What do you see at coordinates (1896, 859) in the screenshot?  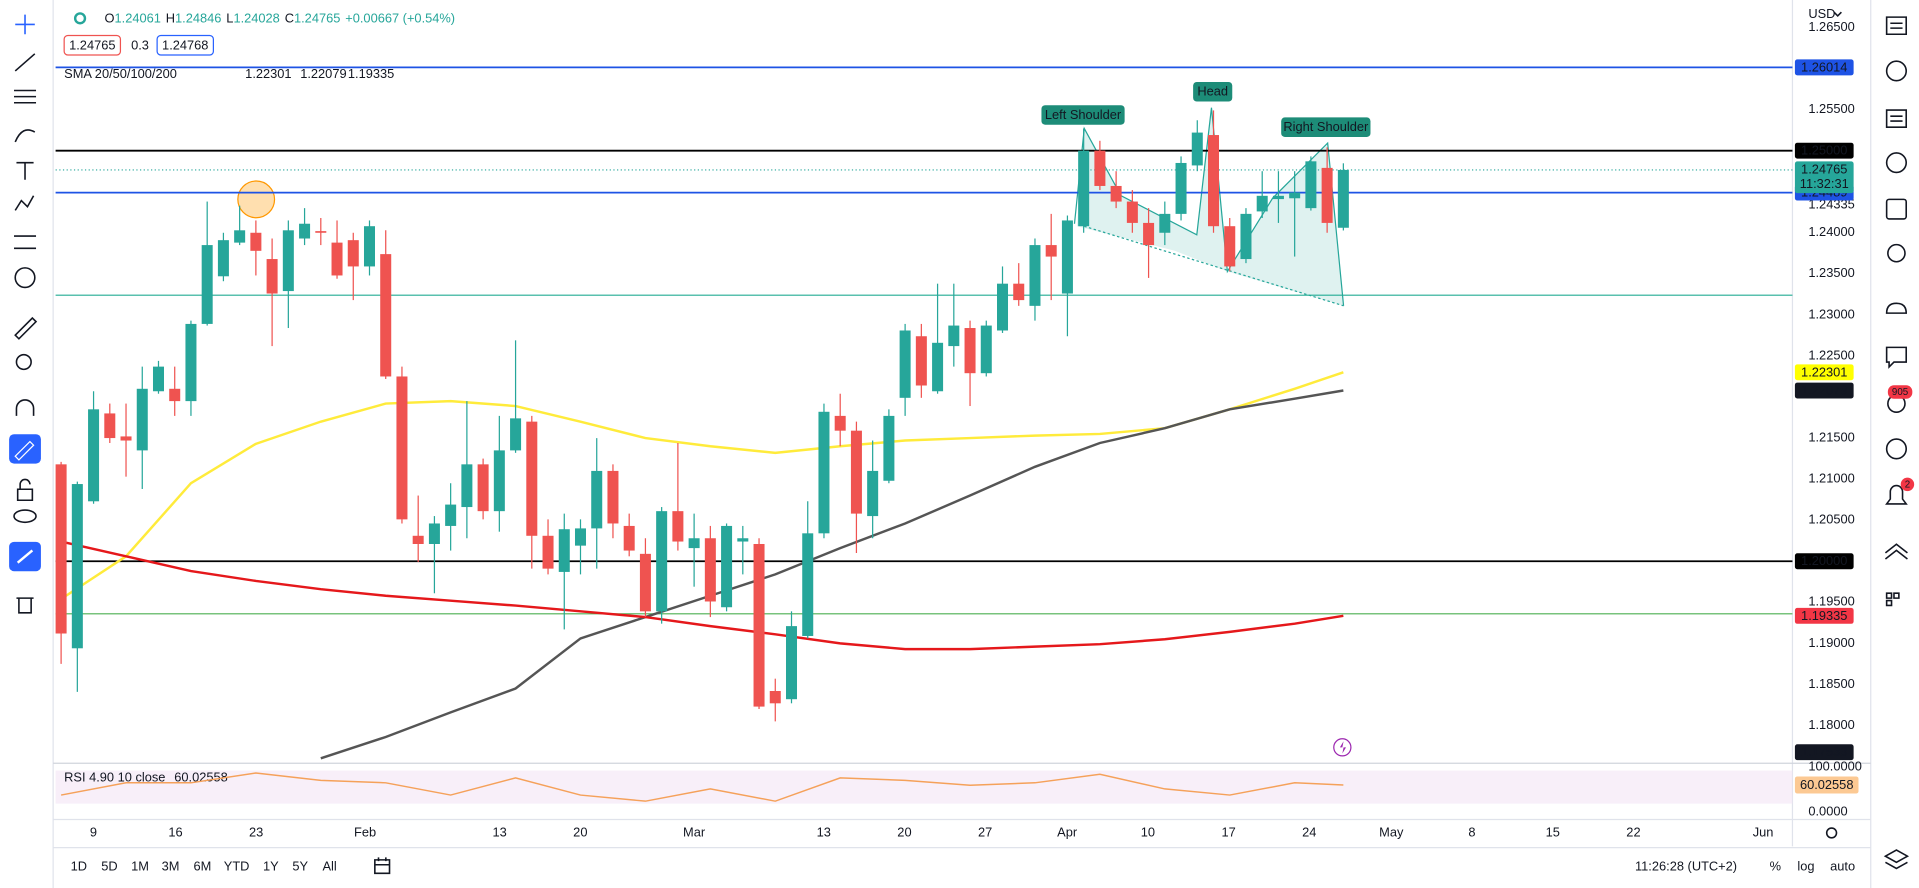 I see `layers-icon` at bounding box center [1896, 859].